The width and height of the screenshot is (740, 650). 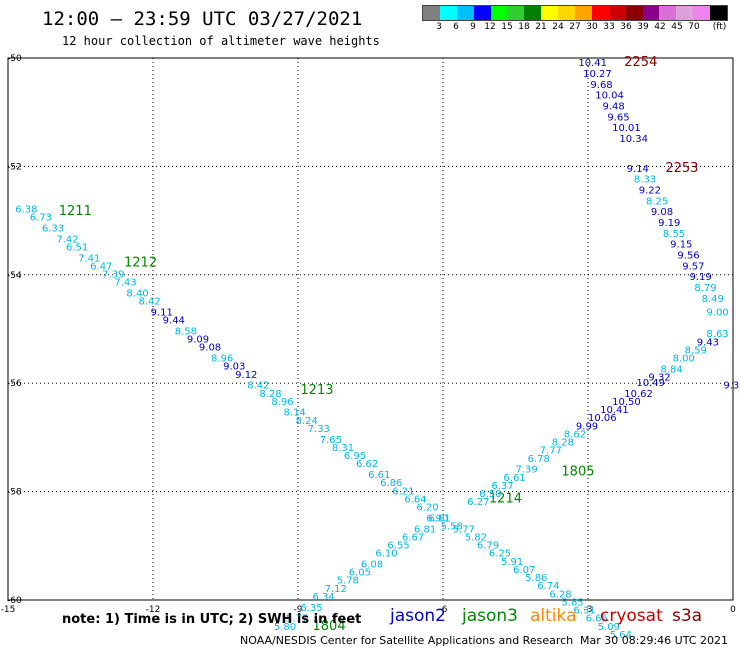 What do you see at coordinates (500, 554) in the screenshot?
I see `wave-height-value: 6.25` at bounding box center [500, 554].